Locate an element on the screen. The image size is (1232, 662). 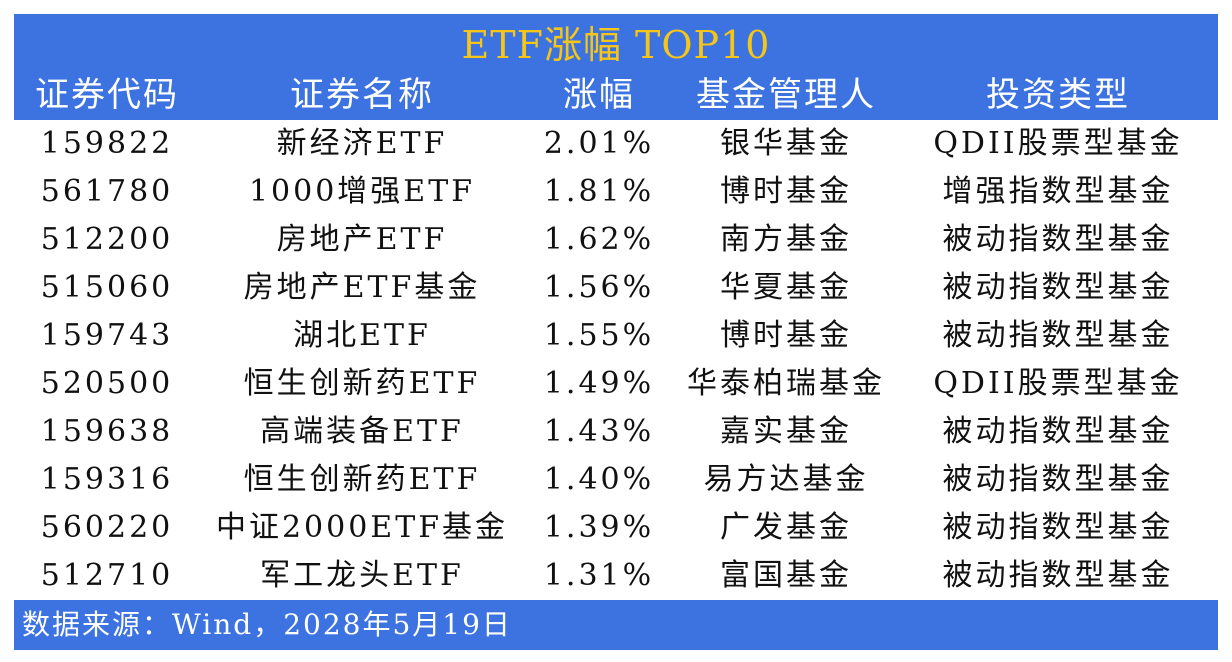
table-row: 561780 1000增强ETF 1.81% 博时基金 增强指数型基金 is located at coordinates (616, 192).